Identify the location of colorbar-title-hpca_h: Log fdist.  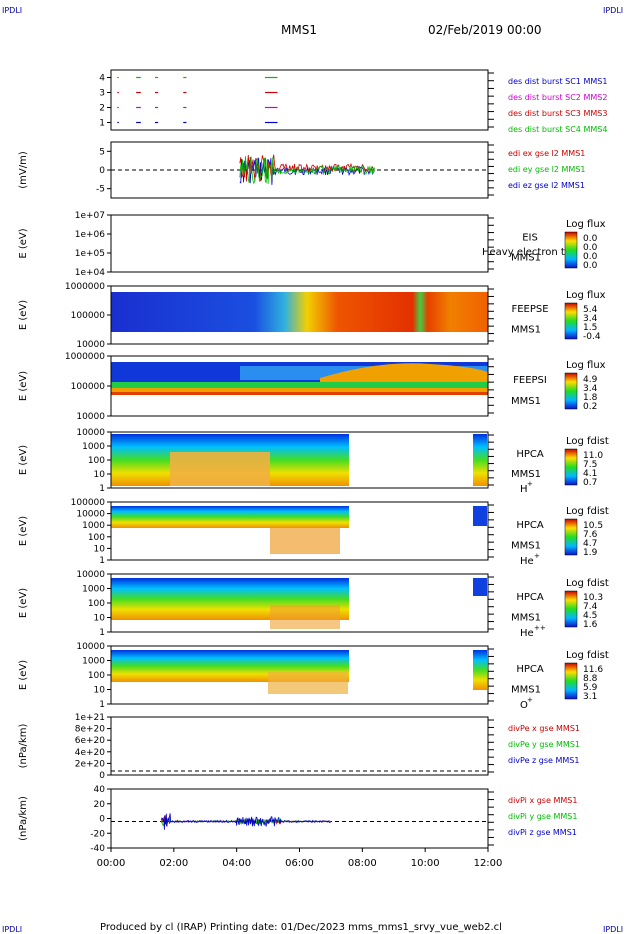
(587, 441).